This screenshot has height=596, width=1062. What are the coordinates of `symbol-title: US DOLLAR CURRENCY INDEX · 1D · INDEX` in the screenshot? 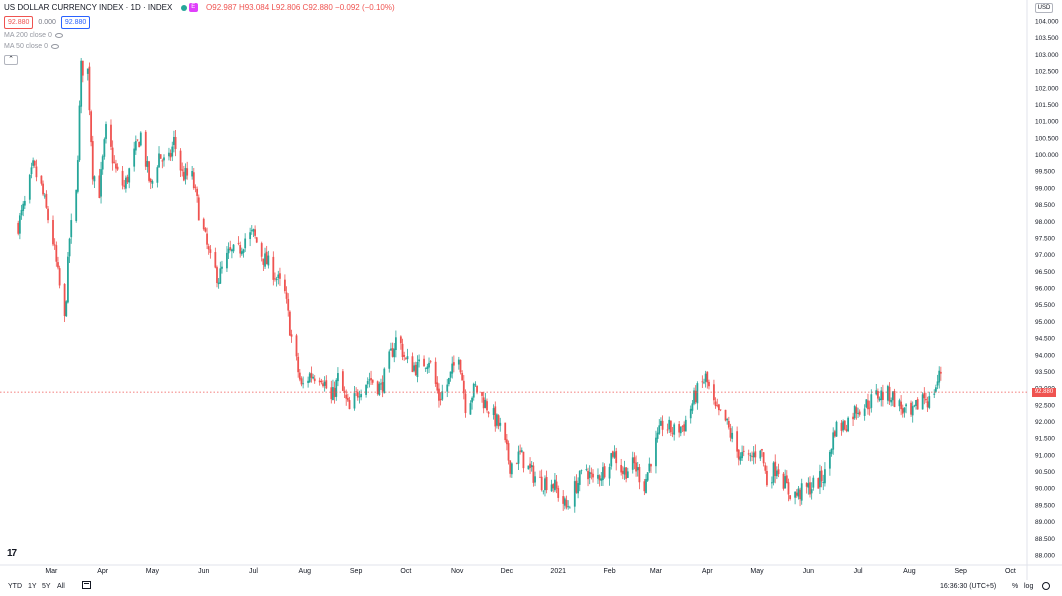 It's located at (88, 7).